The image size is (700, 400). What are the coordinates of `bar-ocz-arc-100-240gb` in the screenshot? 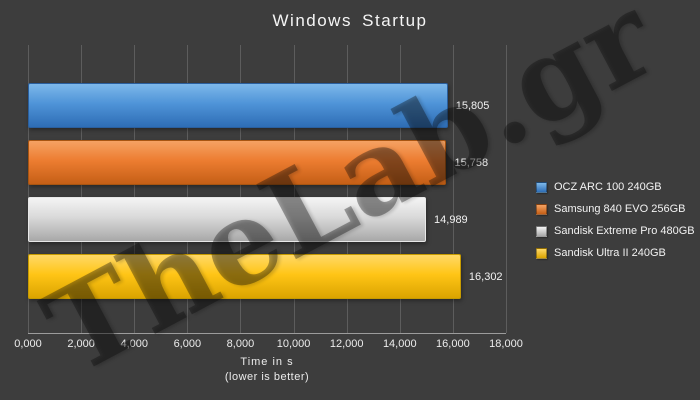 It's located at (238, 105).